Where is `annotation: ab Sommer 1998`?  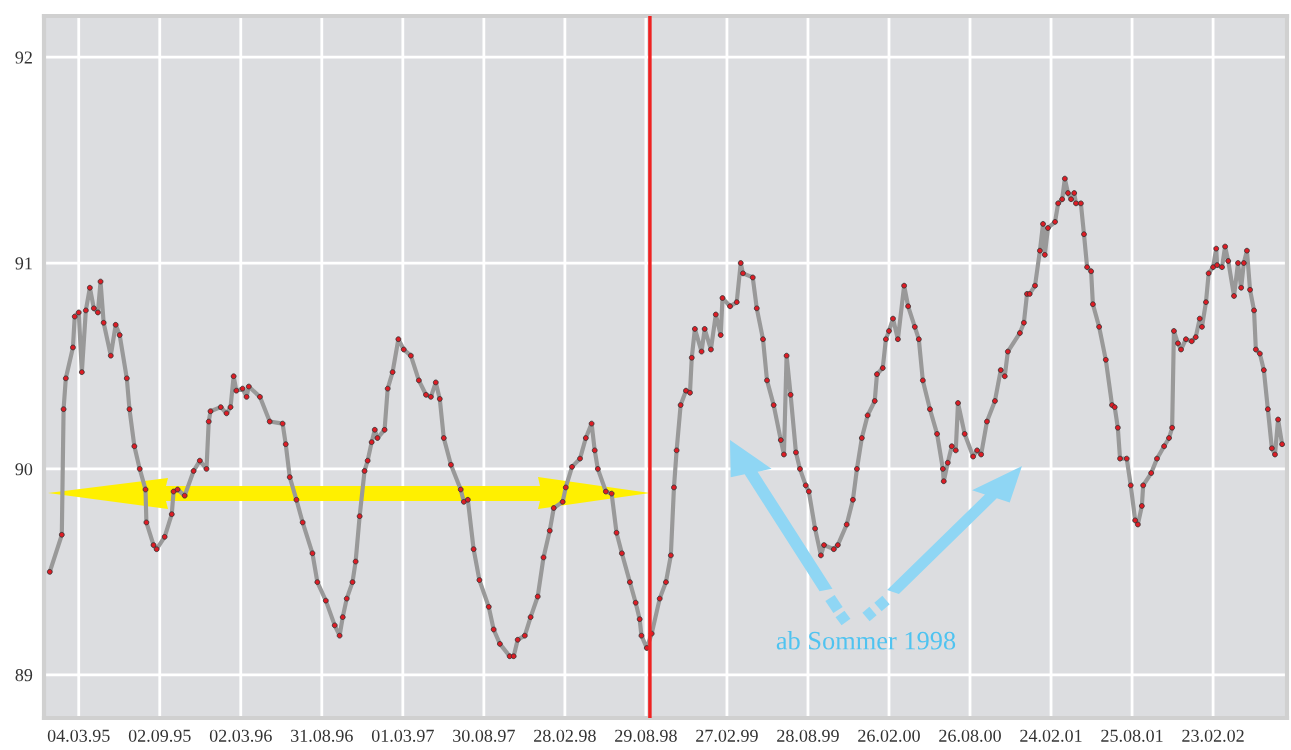
annotation: ab Sommer 1998 is located at coordinates (866, 640).